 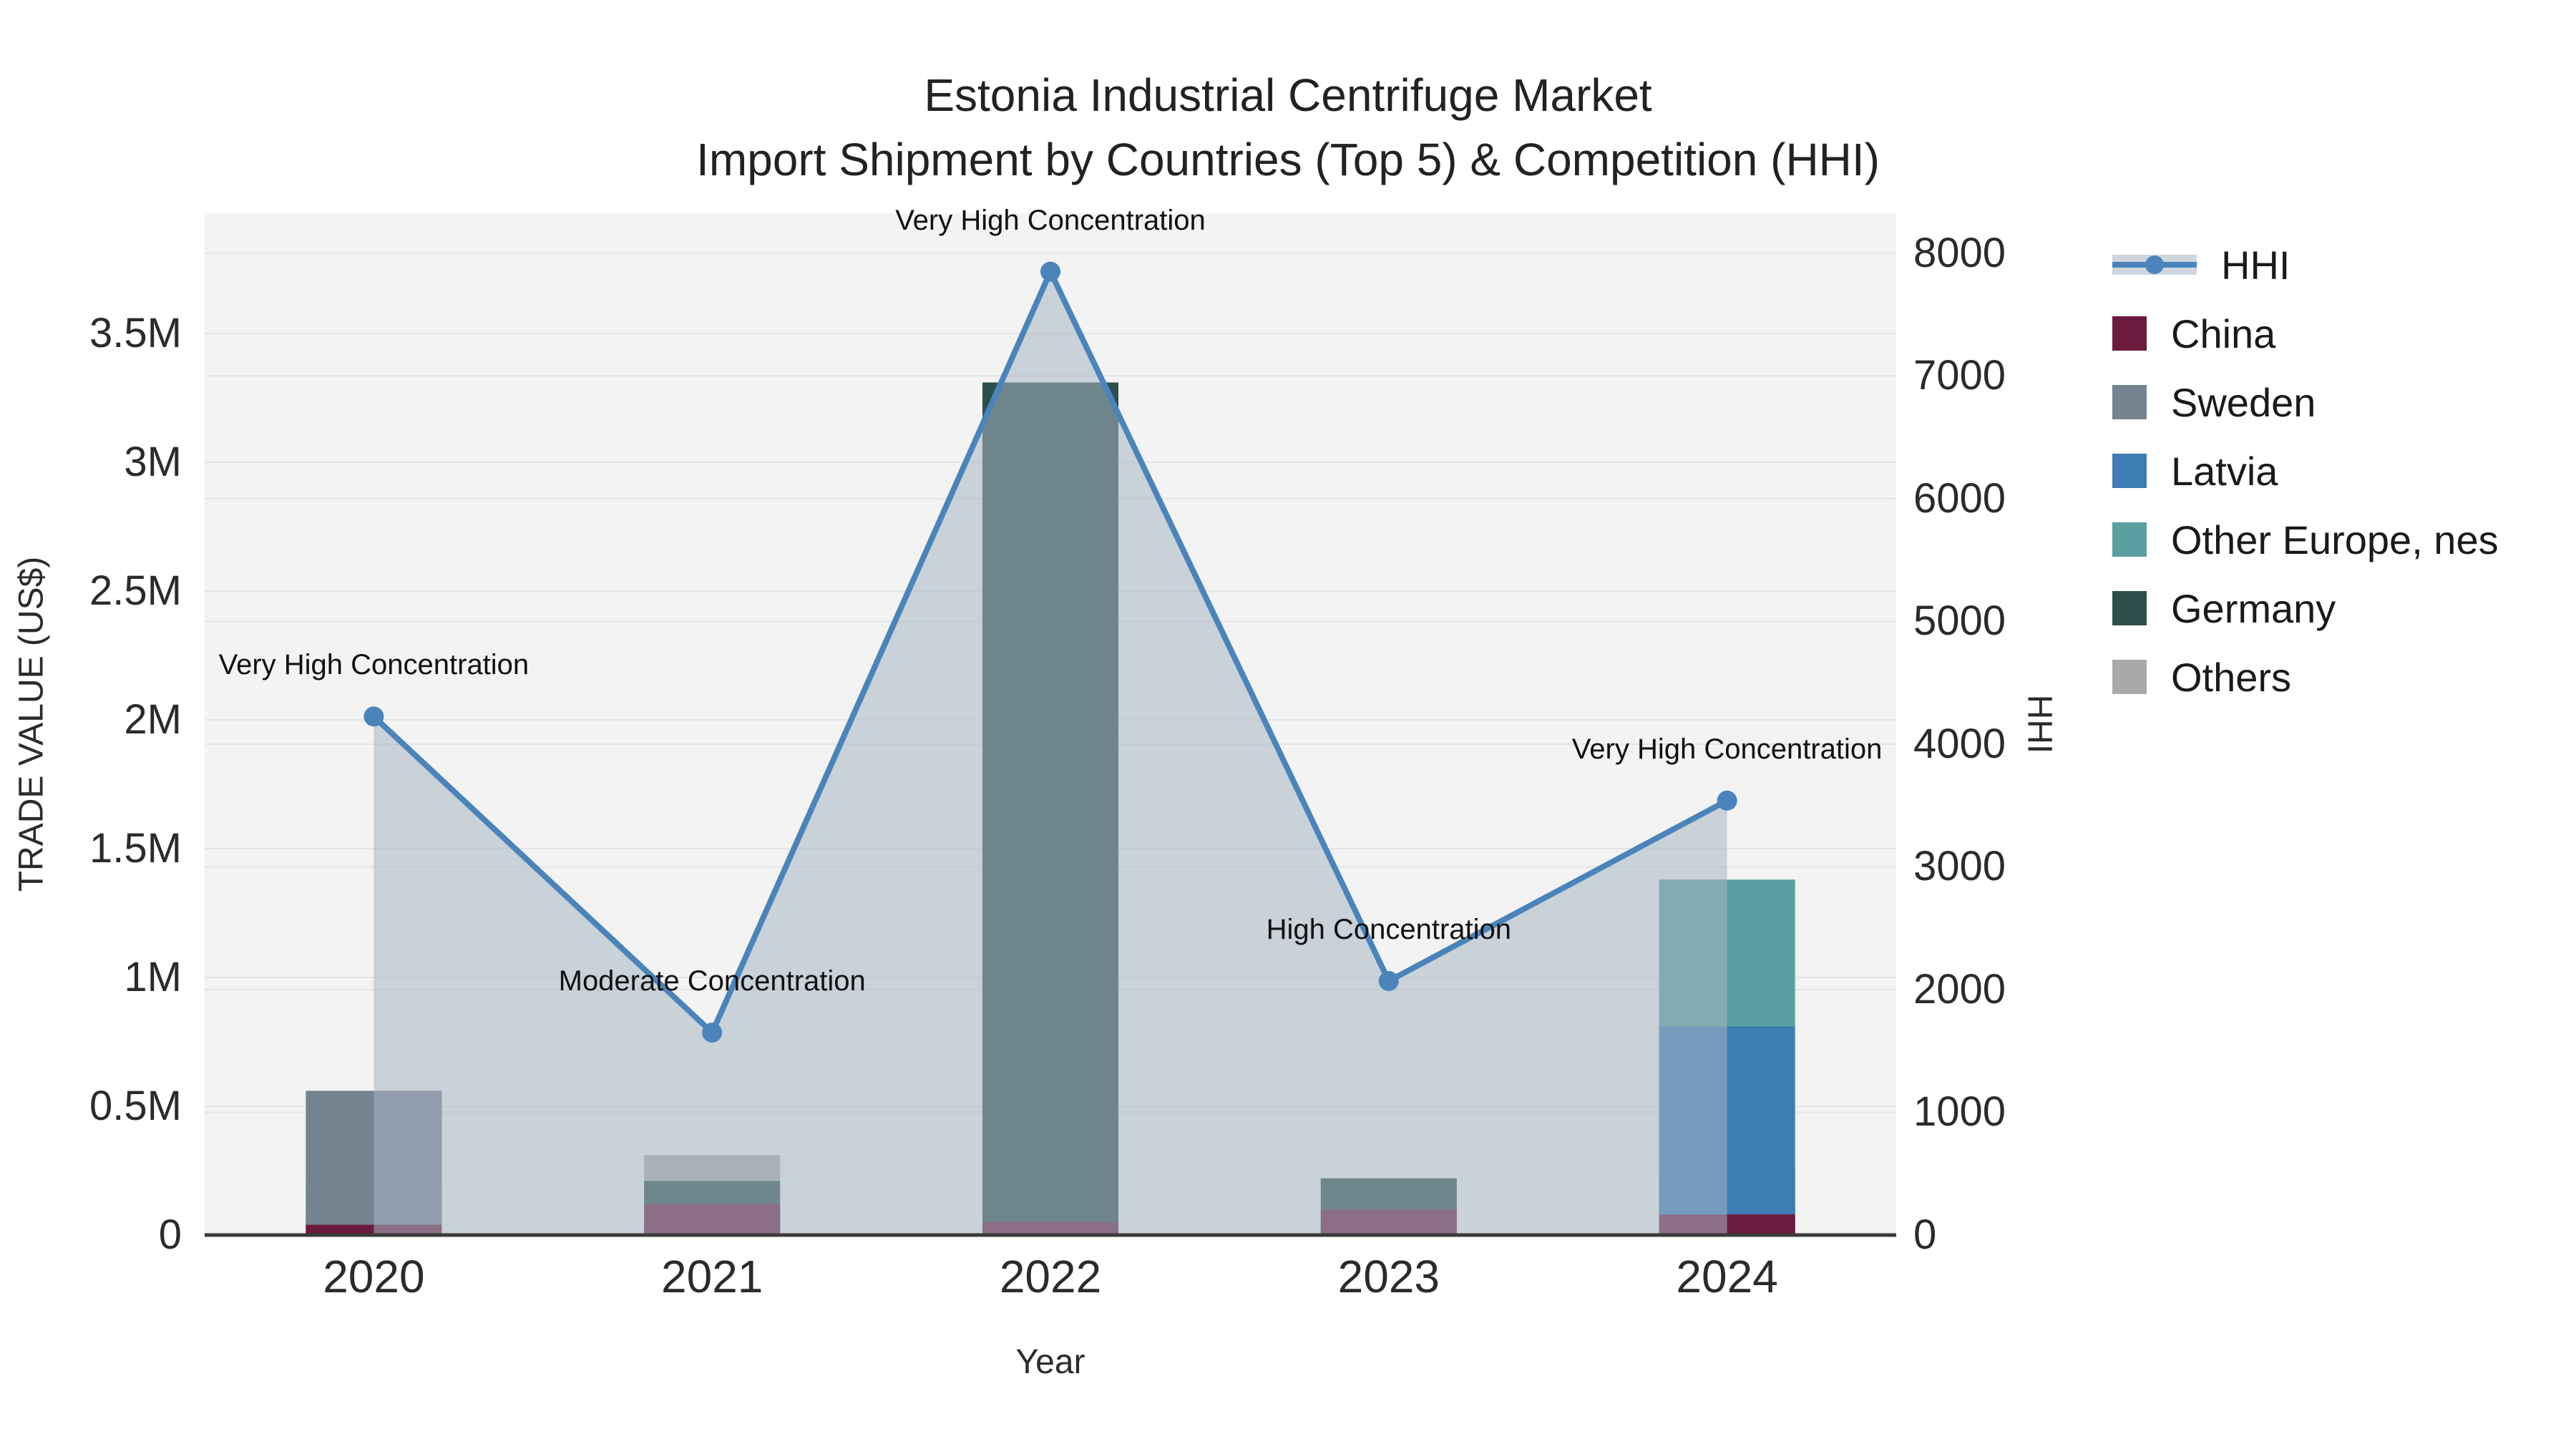 What do you see at coordinates (374, 1276) in the screenshot?
I see `x-tick-2020: 2020` at bounding box center [374, 1276].